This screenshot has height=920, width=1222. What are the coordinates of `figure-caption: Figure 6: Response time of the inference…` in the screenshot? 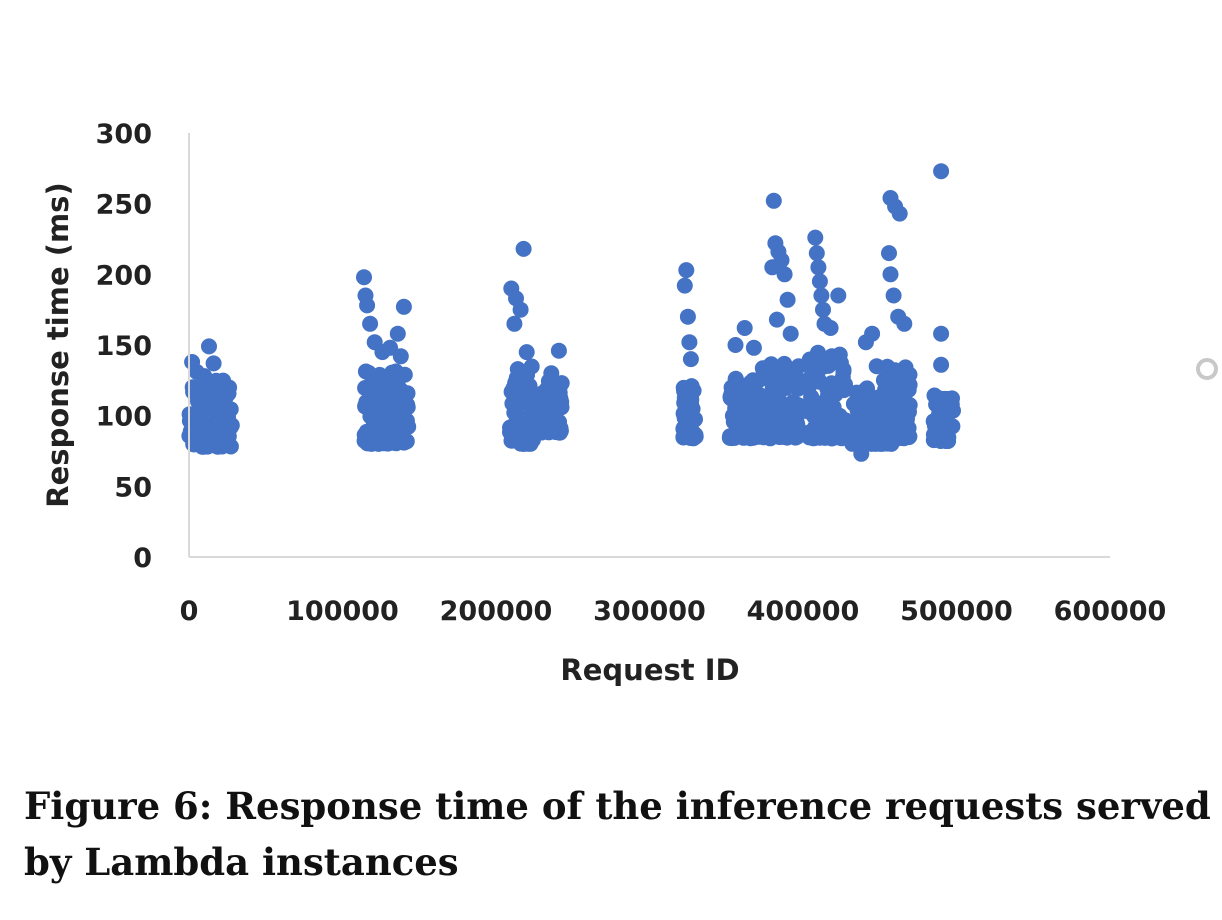 It's located at (617, 834).